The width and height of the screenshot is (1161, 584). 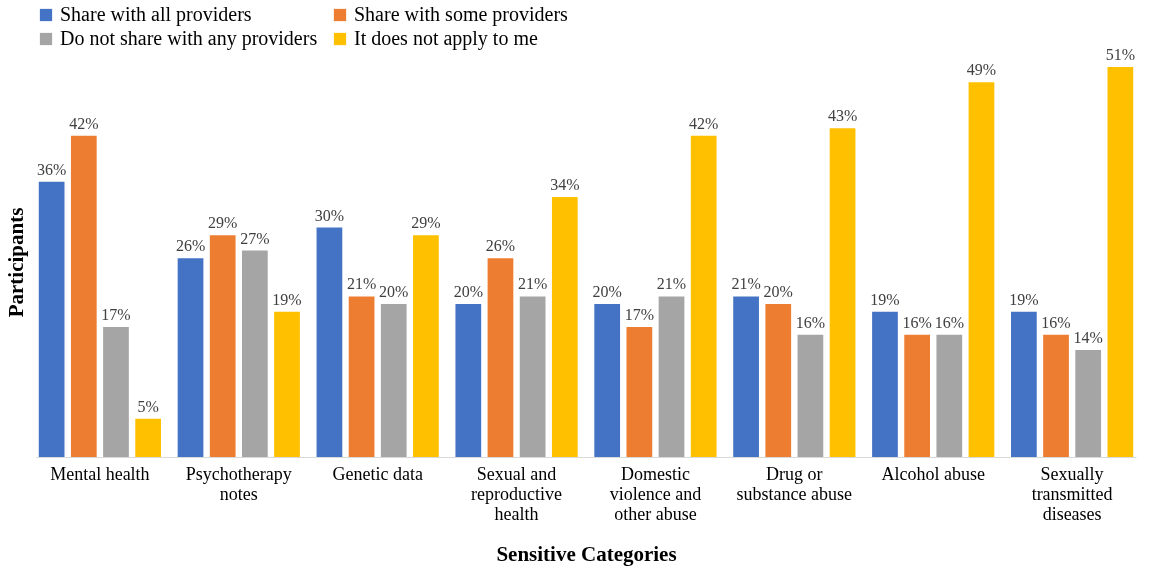 What do you see at coordinates (655, 493) in the screenshot?
I see `x-tick-label: Domestic violence and other abuse` at bounding box center [655, 493].